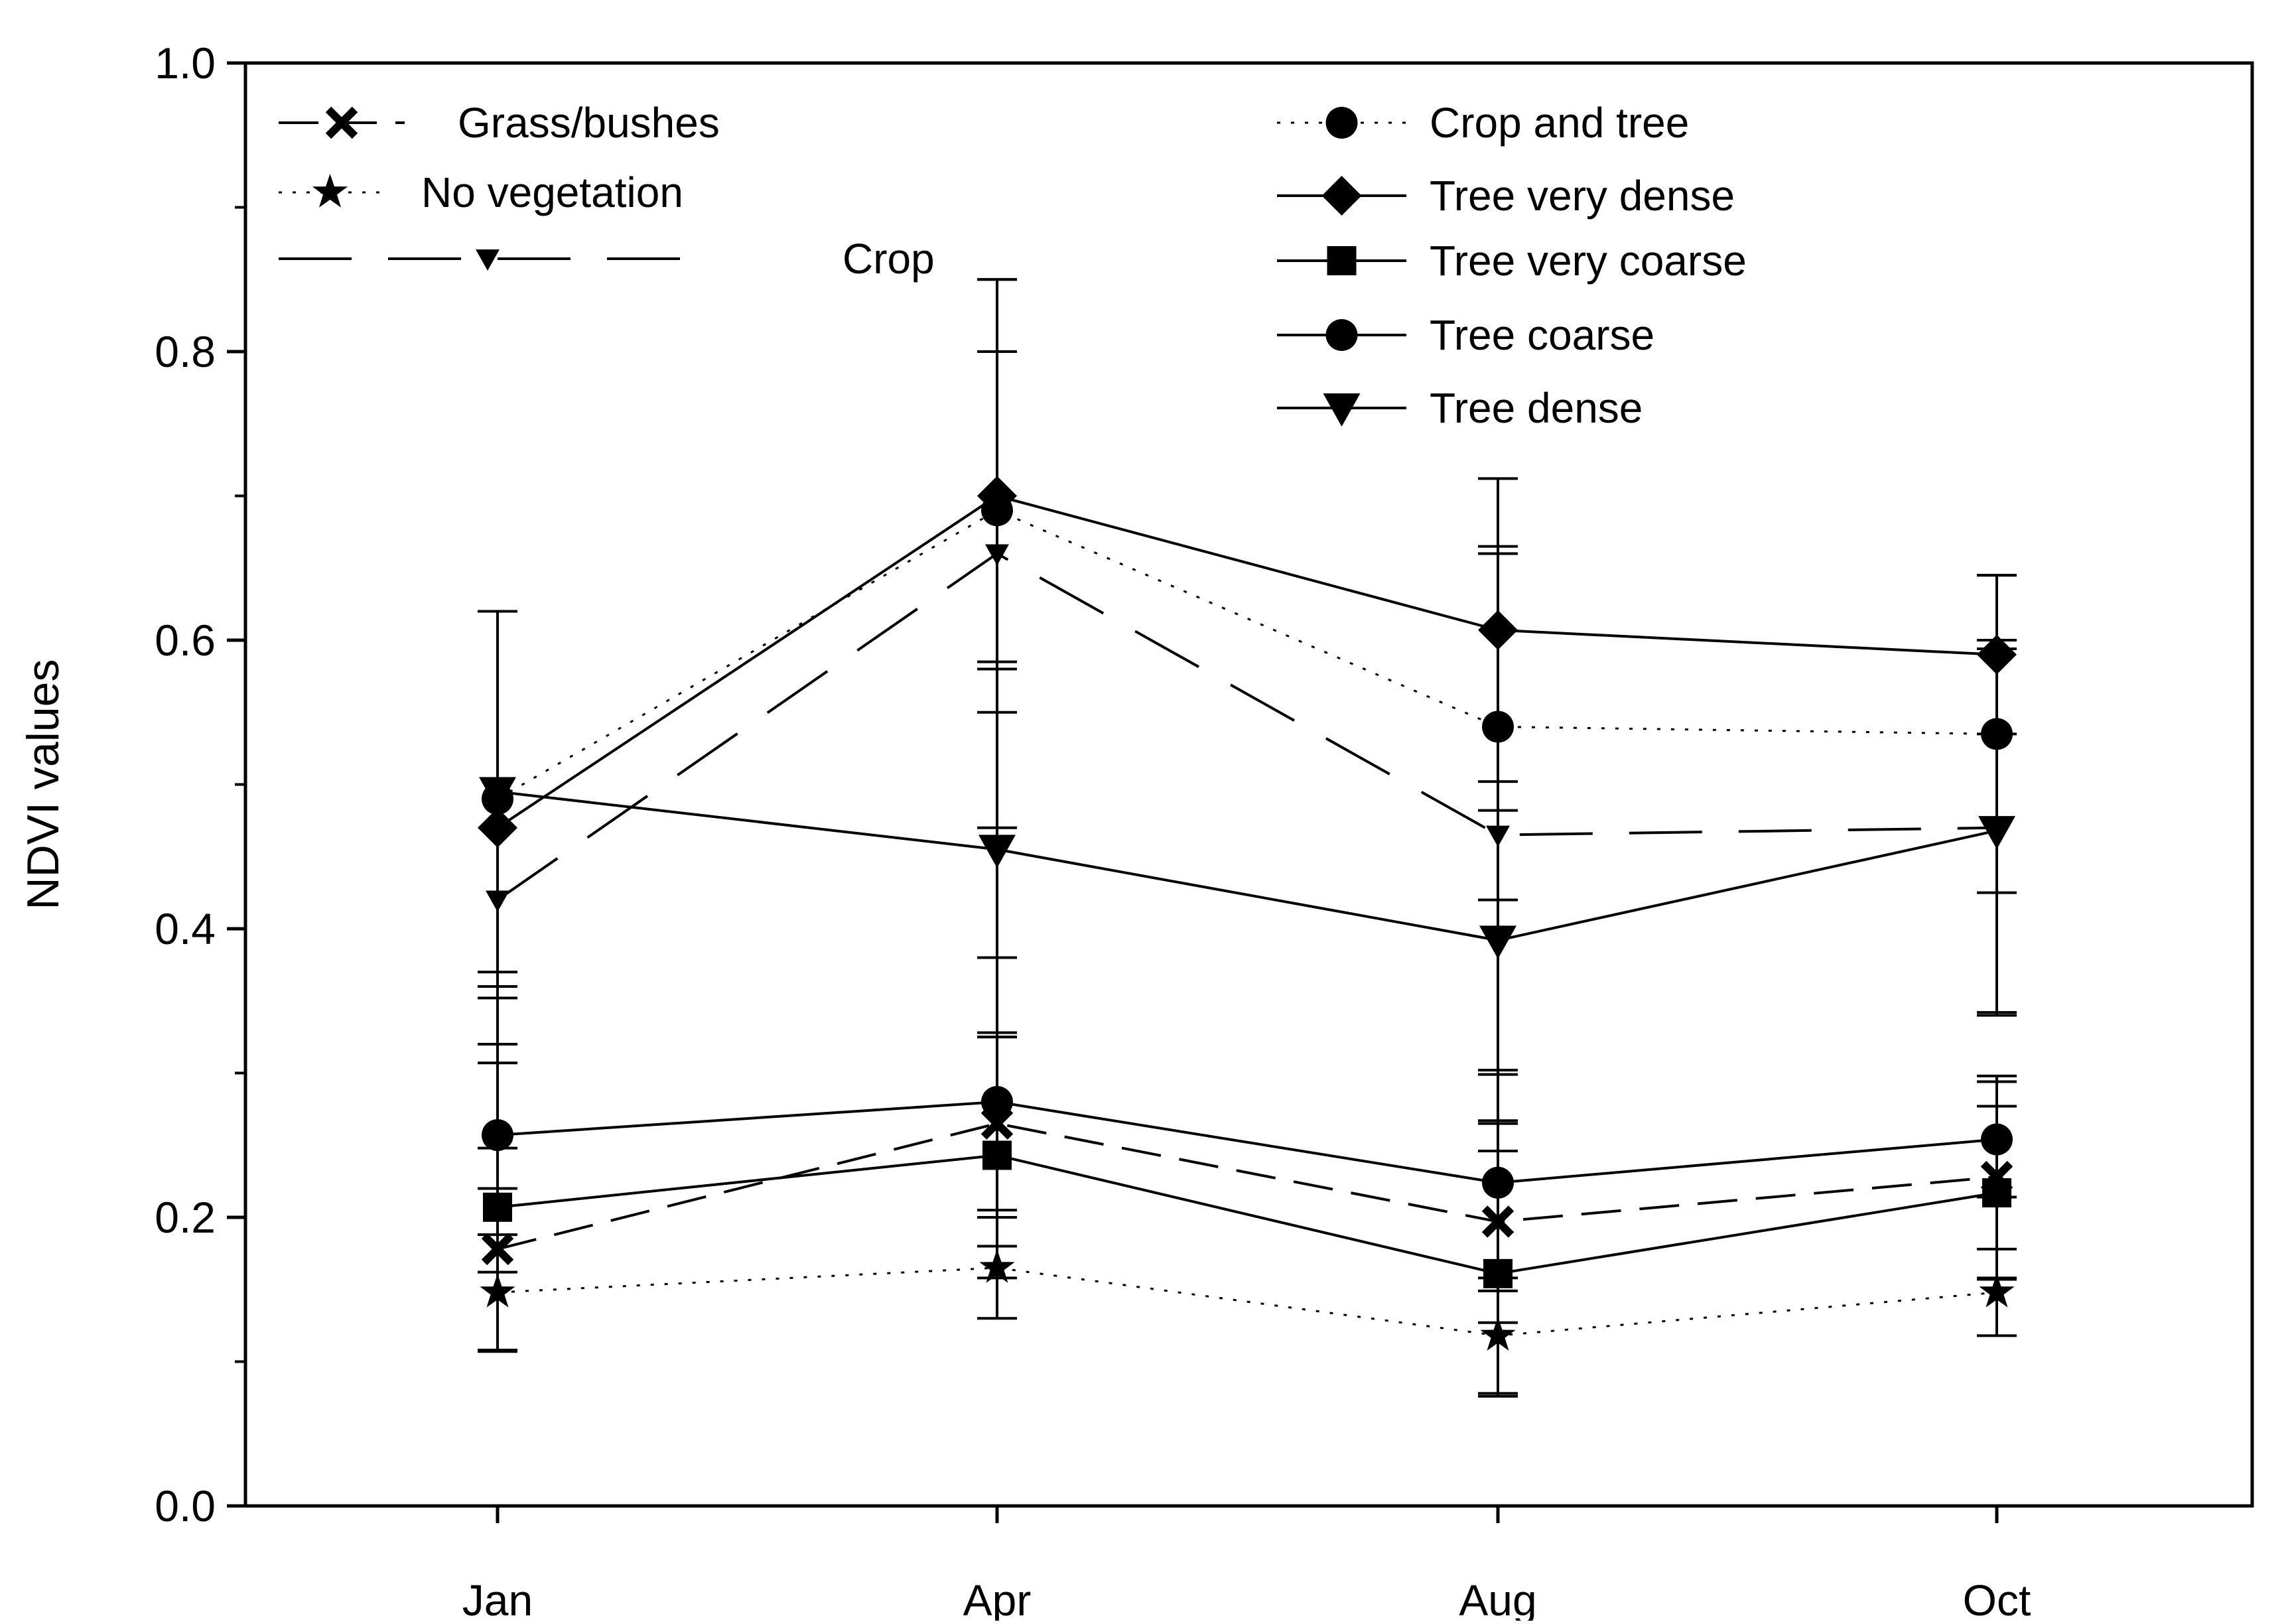 This screenshot has height=1624, width=2290. What do you see at coordinates (185, 63) in the screenshot?
I see `y-tick-label: 1.0` at bounding box center [185, 63].